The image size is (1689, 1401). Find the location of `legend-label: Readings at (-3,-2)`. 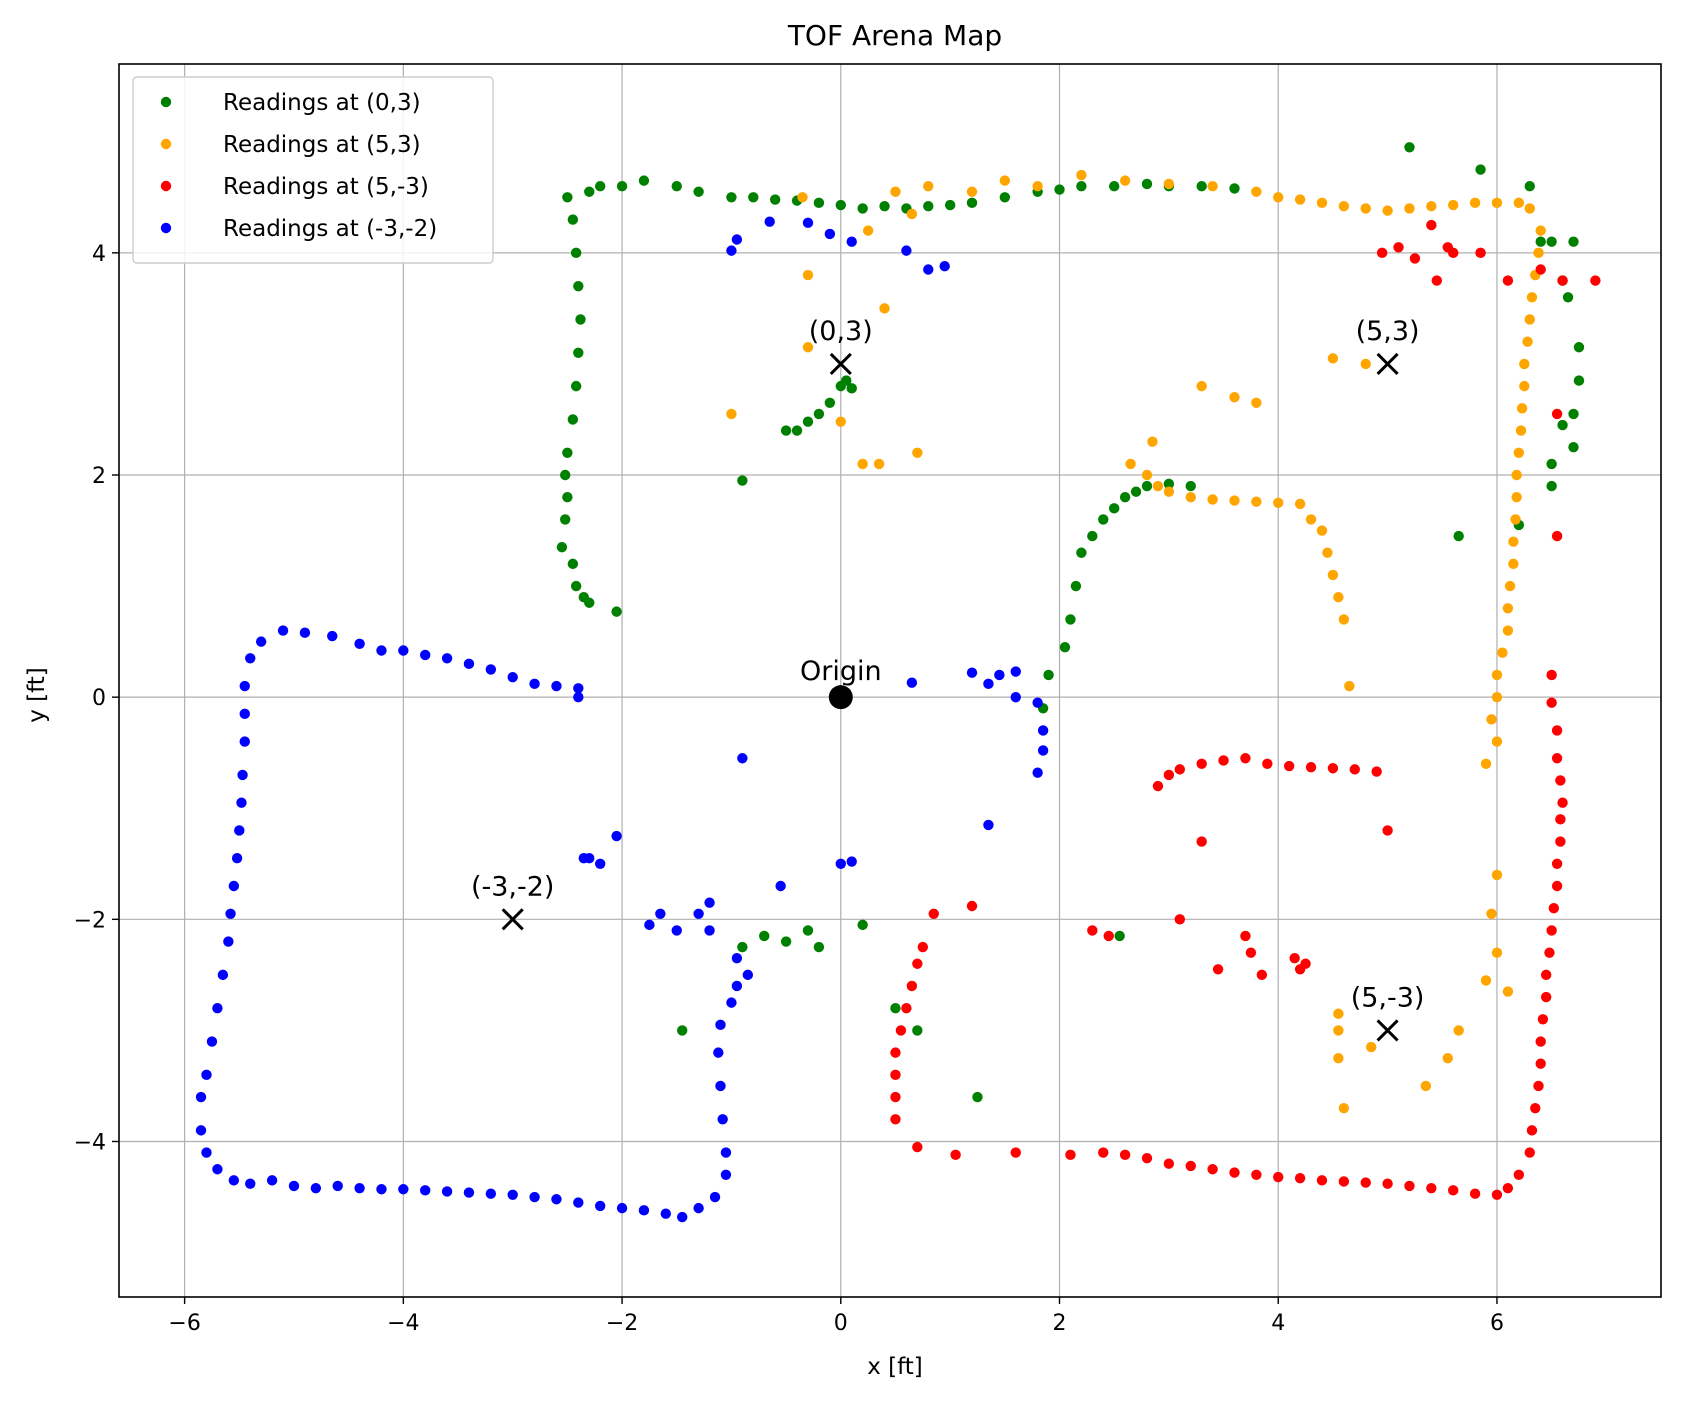

legend-label: Readings at (-3,-2) is located at coordinates (330, 229).